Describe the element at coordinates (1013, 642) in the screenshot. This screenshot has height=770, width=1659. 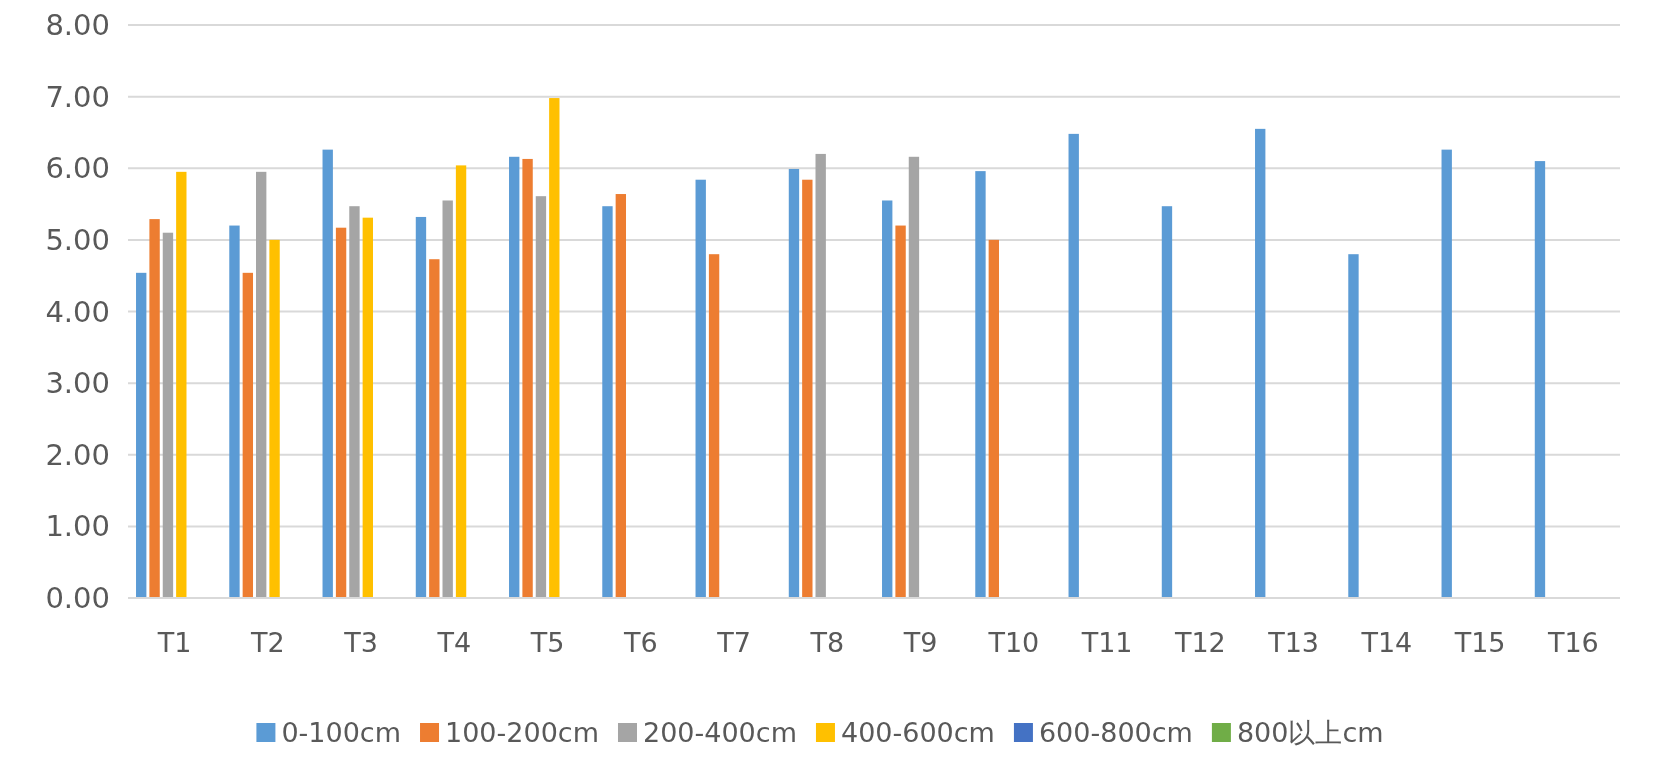
I see `x-tick-label: T10` at that location.